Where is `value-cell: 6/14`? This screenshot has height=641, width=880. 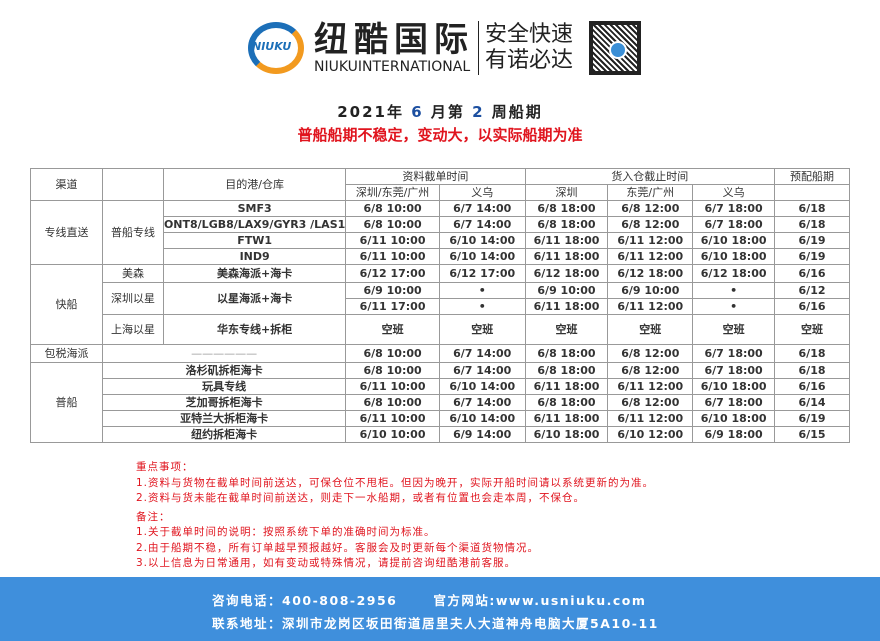 value-cell: 6/14 is located at coordinates (812, 402).